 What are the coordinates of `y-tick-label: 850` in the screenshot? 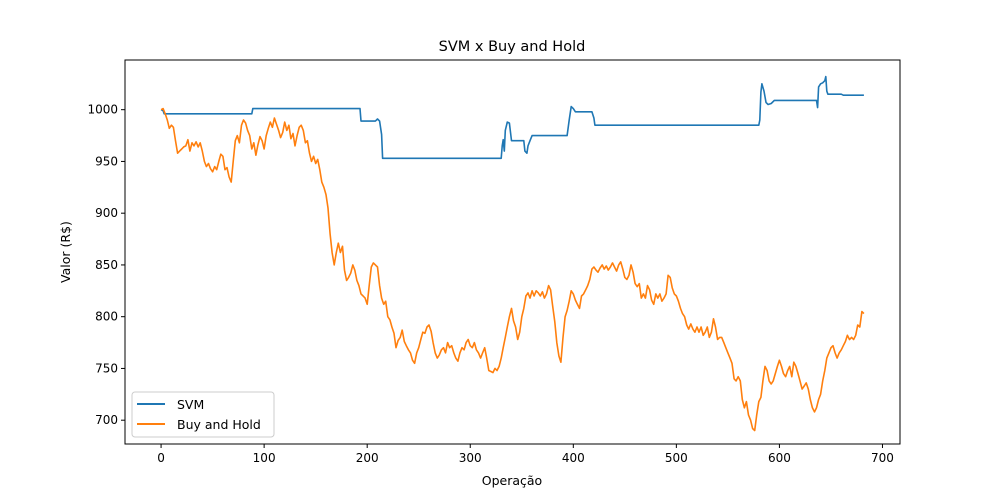 It's located at (106, 265).